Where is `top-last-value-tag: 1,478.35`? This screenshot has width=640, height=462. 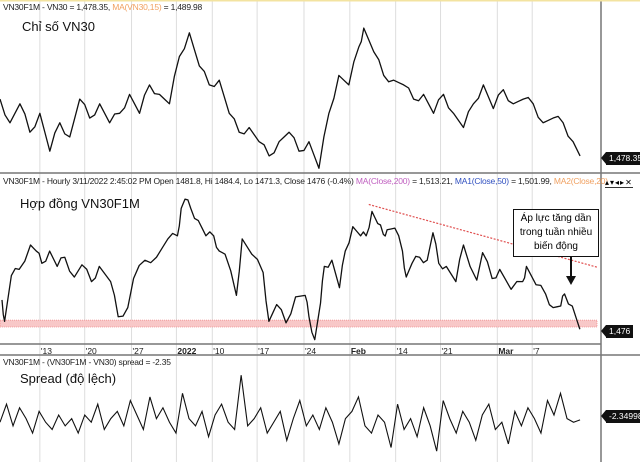 top-last-value-tag: 1,478.35 is located at coordinates (620, 158).